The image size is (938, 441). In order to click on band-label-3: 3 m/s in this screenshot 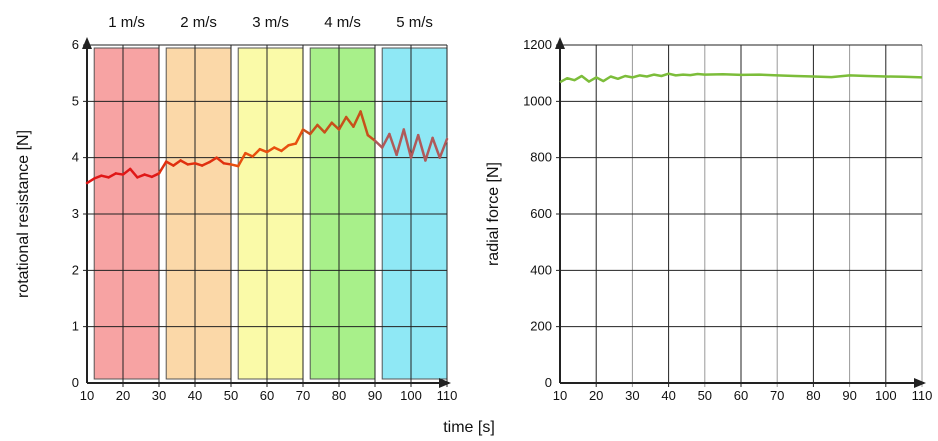, I will do `click(270, 22)`.